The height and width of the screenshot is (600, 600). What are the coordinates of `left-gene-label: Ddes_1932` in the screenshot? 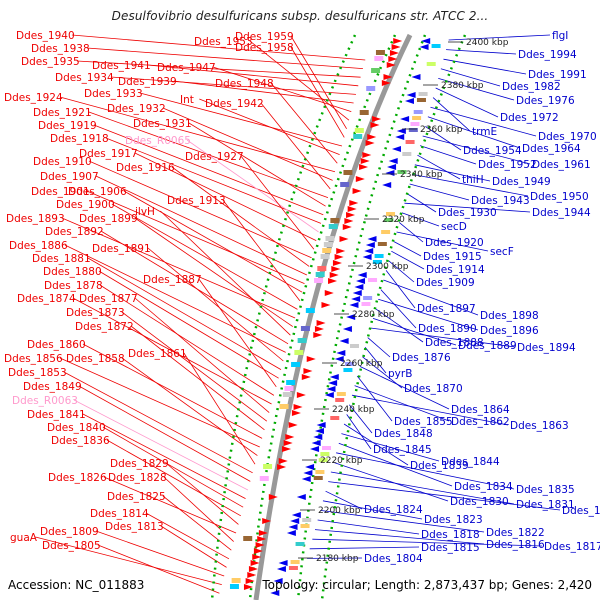 It's located at (136, 109).